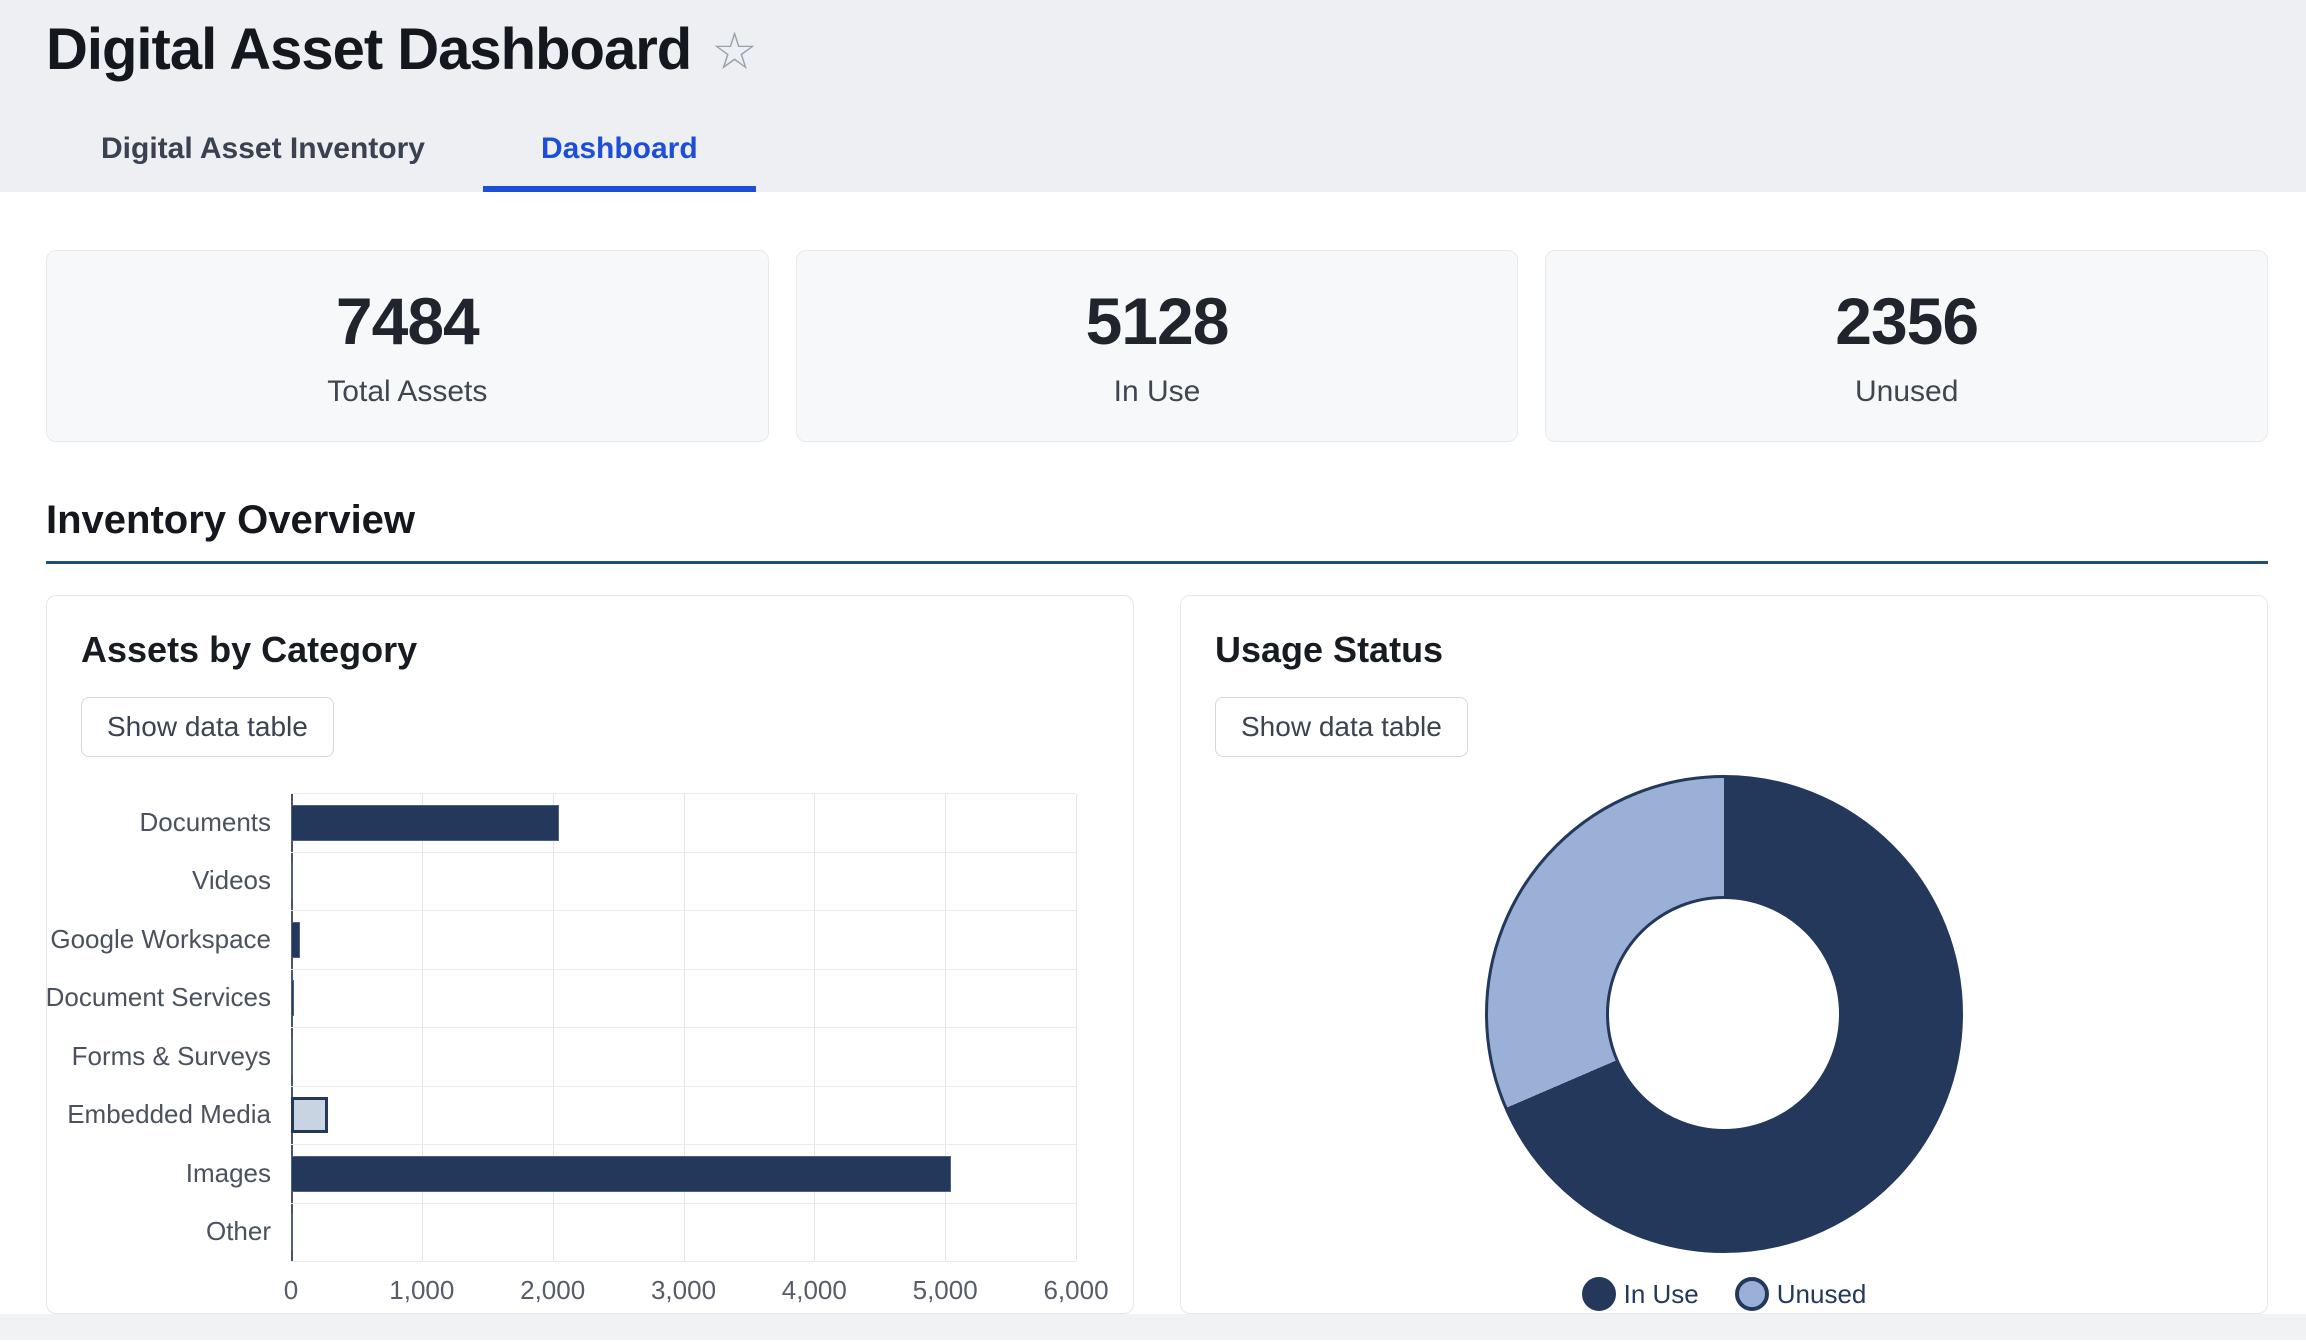  I want to click on page-bottom-band, so click(1153, 1327).